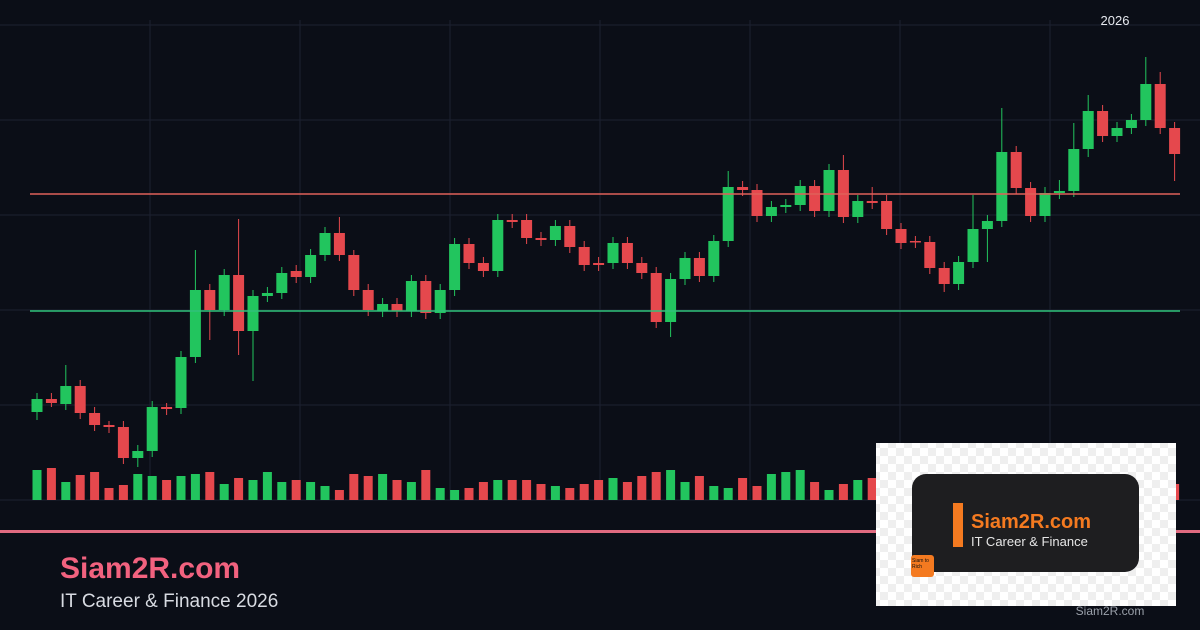 This screenshot has height=630, width=1200. I want to click on logo-bar, so click(958, 525).